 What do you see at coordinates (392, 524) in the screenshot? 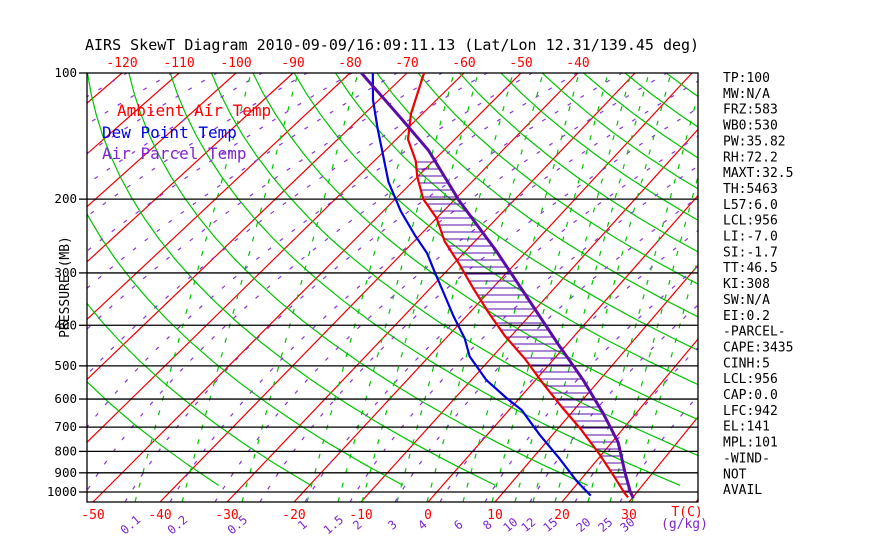
I see `mixing-ratio-tick-label: 3` at bounding box center [392, 524].